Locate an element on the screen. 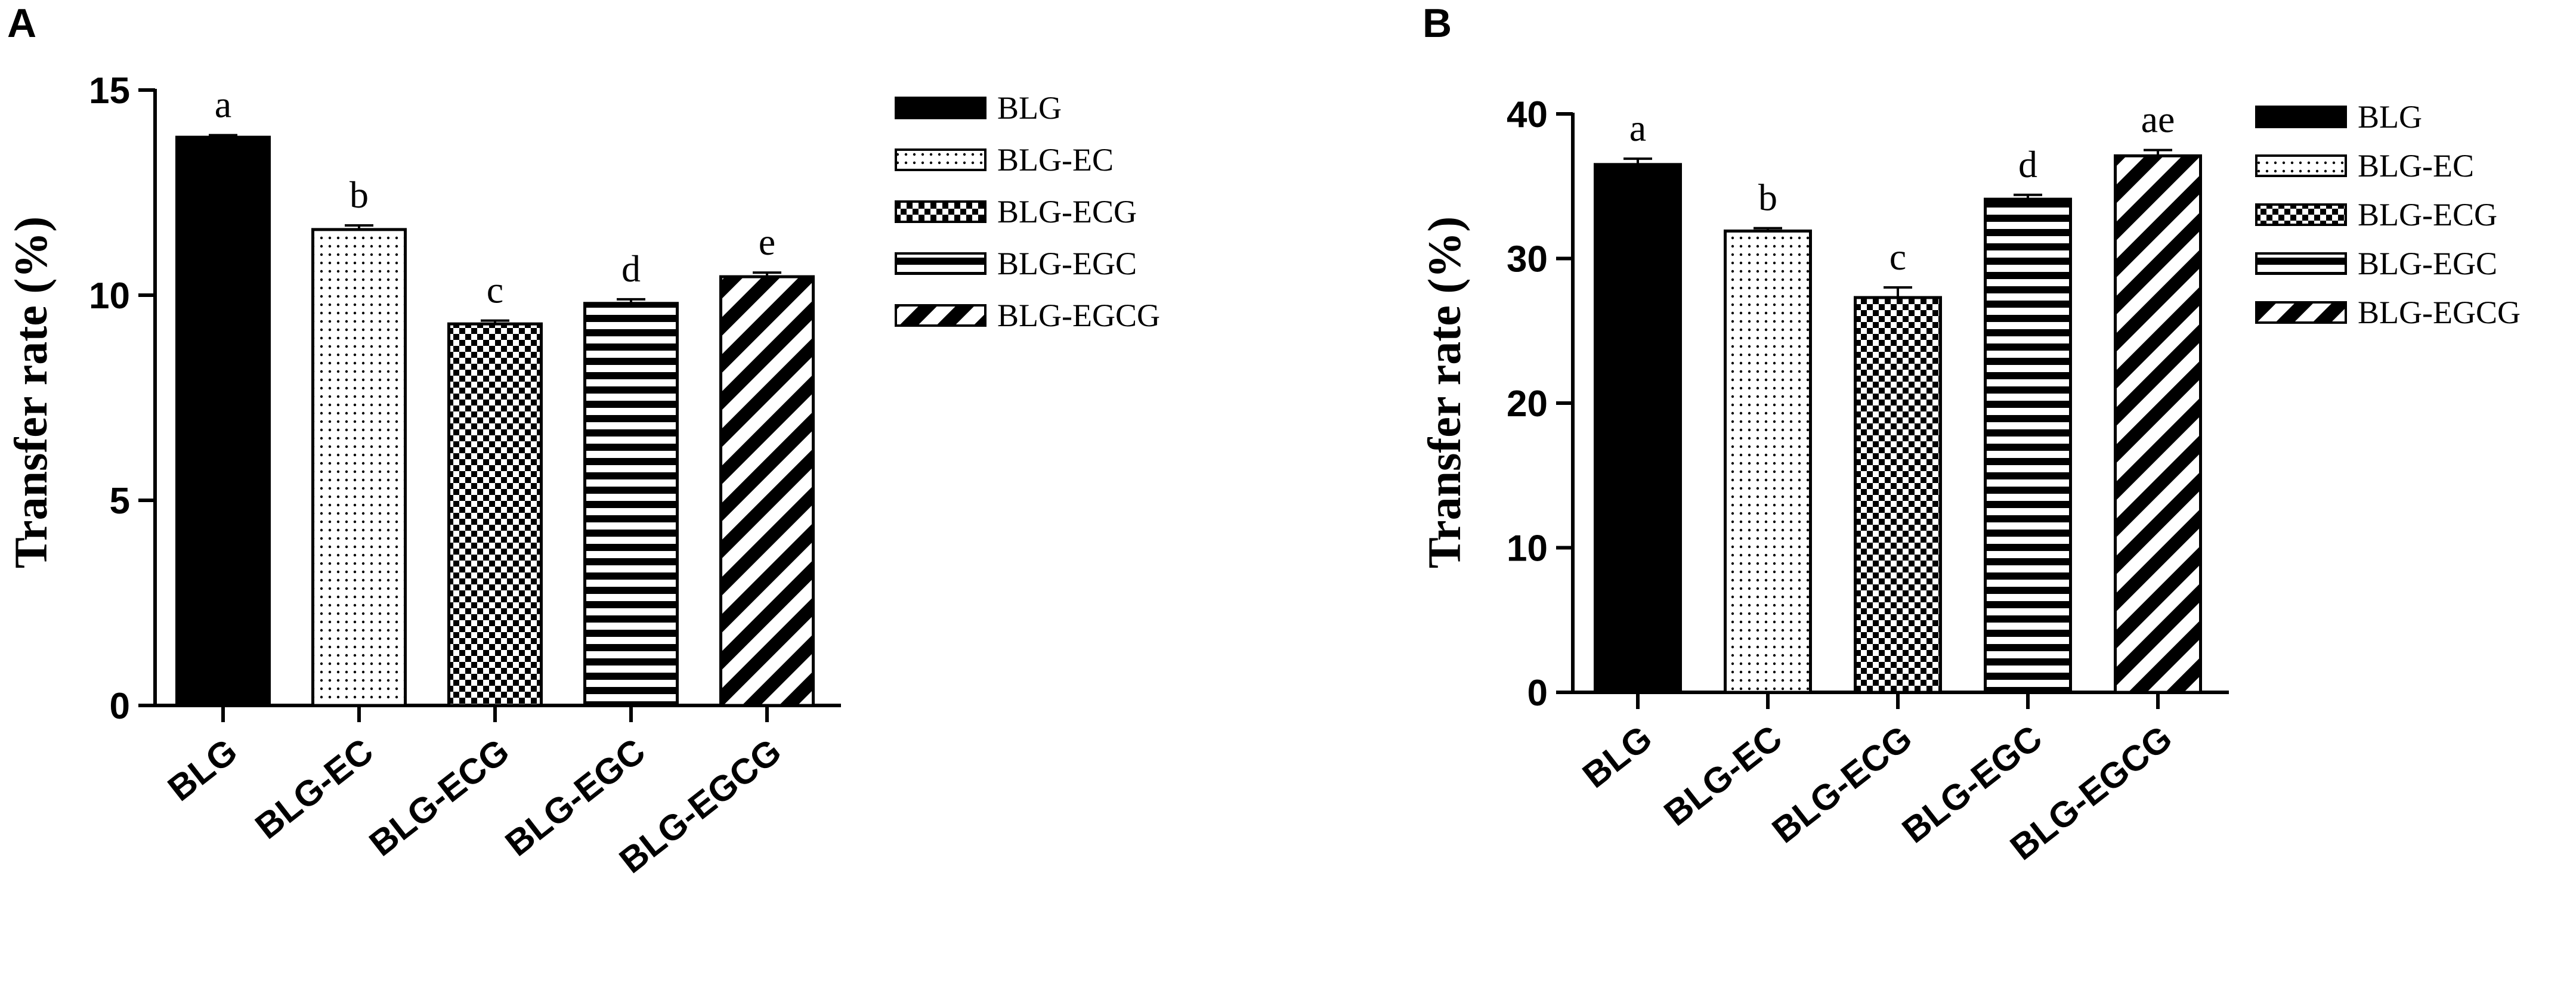  y-tick-label: 15 is located at coordinates (109, 91).